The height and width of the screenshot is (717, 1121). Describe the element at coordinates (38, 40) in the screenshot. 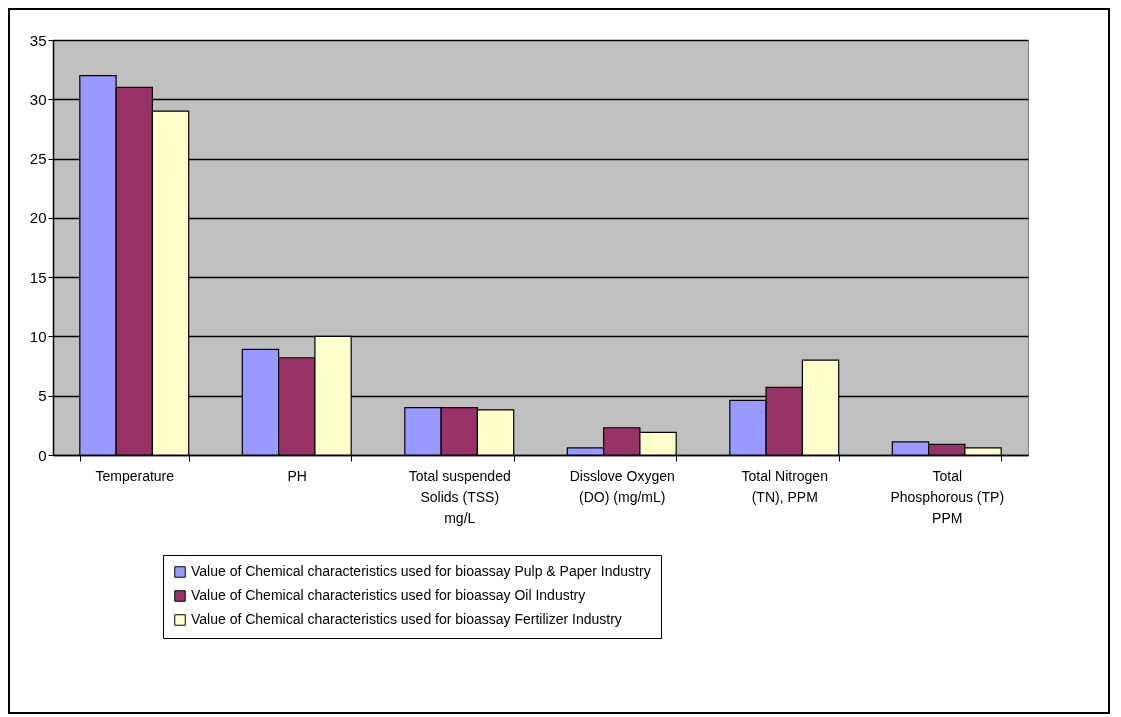

I see `y-tick-label: 35` at that location.